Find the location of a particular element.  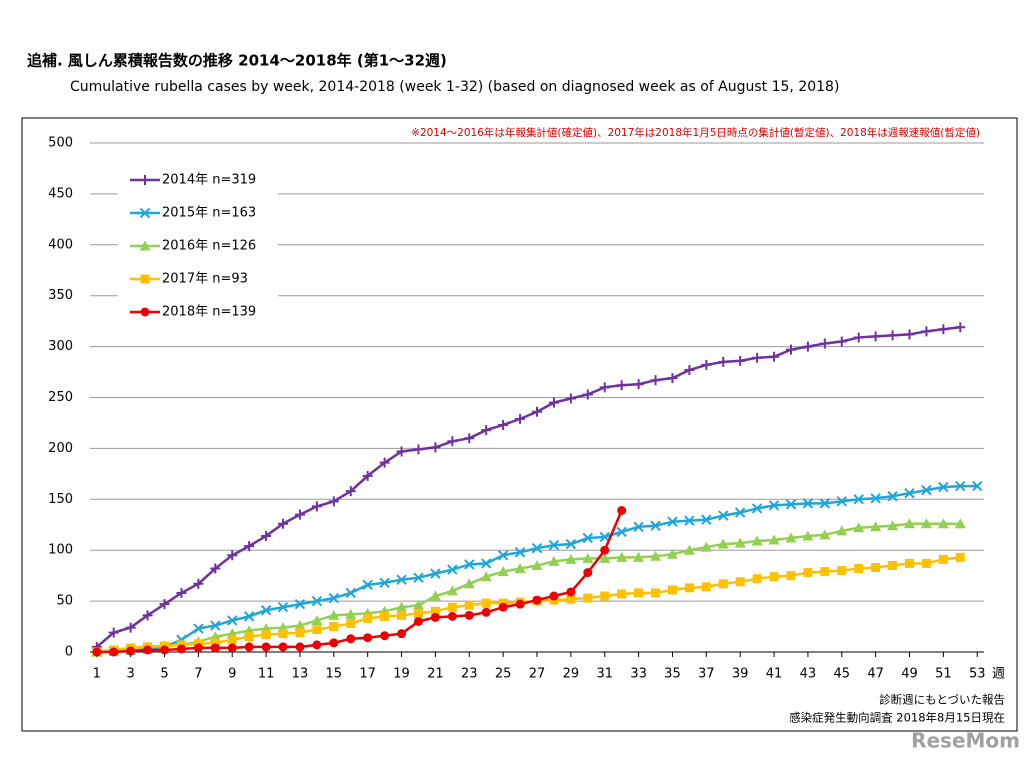

x-tick-label: 35 is located at coordinates (672, 674).